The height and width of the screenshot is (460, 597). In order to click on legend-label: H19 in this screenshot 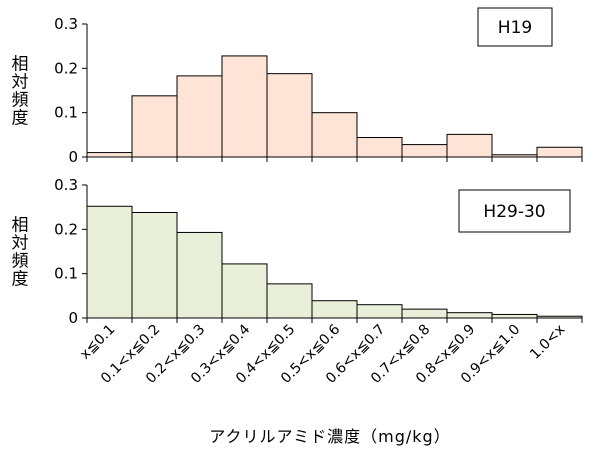, I will do `click(515, 28)`.